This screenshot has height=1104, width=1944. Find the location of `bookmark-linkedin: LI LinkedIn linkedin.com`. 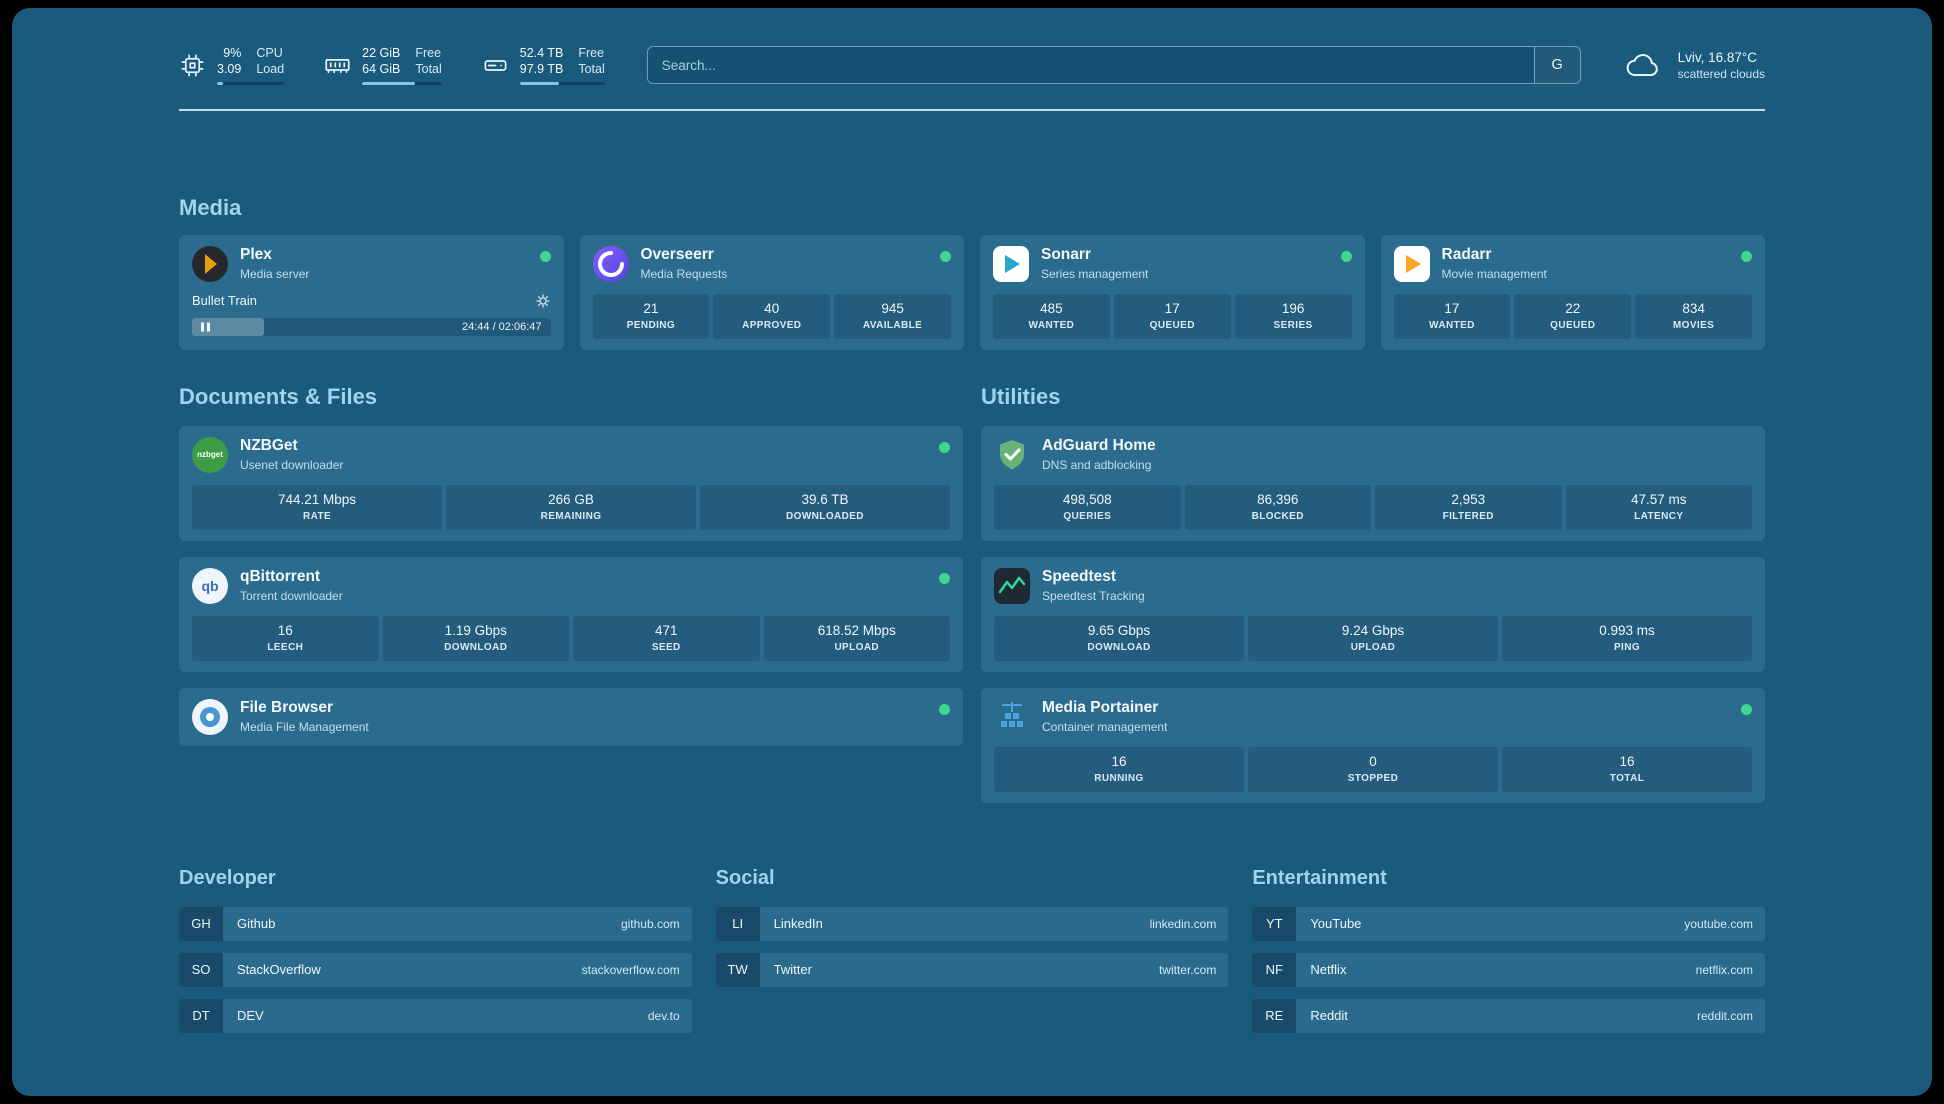

bookmark-linkedin: LI LinkedIn linkedin.com is located at coordinates (972, 923).